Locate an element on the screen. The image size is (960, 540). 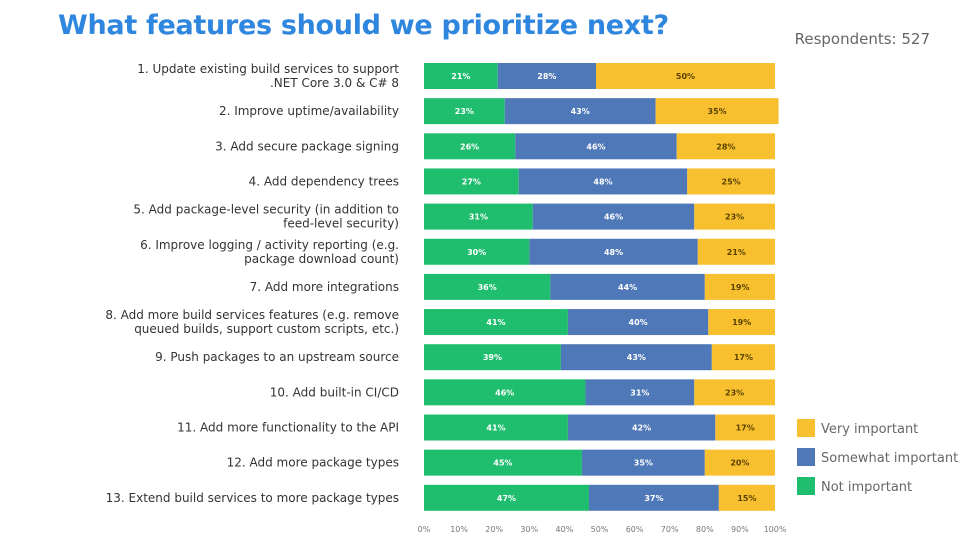
data-label: 20% is located at coordinates (739, 463).